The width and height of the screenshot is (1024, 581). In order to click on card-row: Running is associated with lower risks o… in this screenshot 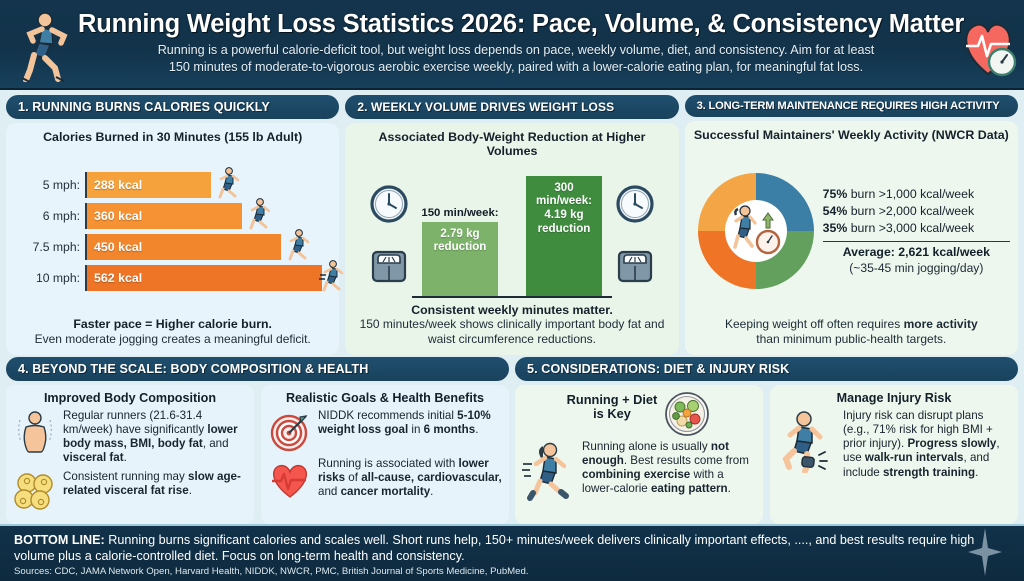, I will do `click(385, 479)`.